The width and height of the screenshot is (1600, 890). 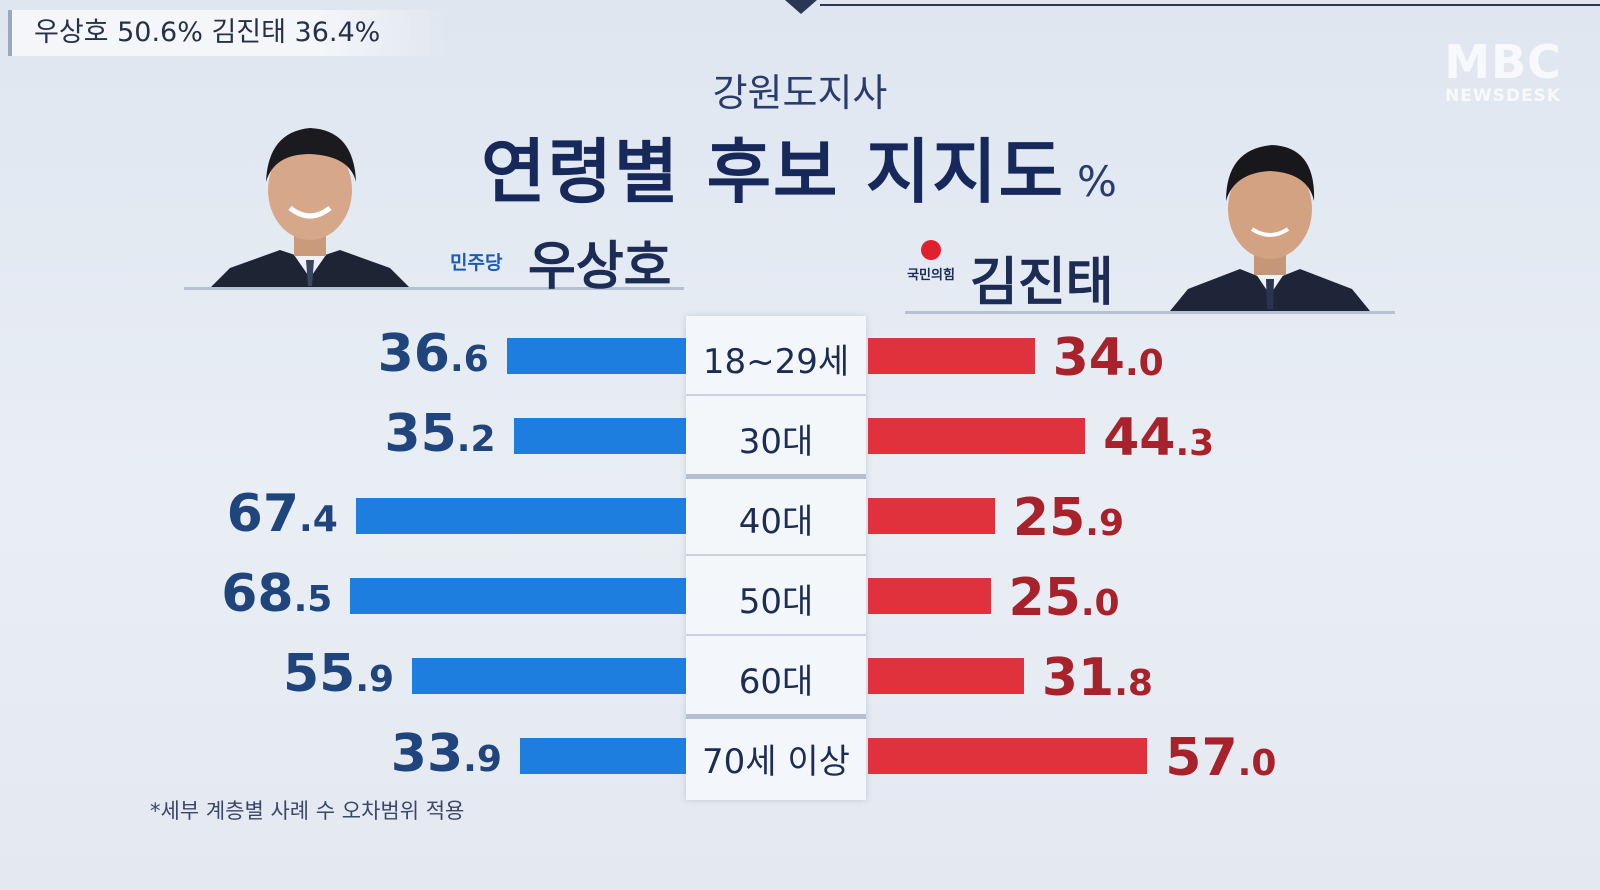 What do you see at coordinates (228, 33) in the screenshot?
I see `headline-ticker: 우상호 50.6% 김진태 36.4%` at bounding box center [228, 33].